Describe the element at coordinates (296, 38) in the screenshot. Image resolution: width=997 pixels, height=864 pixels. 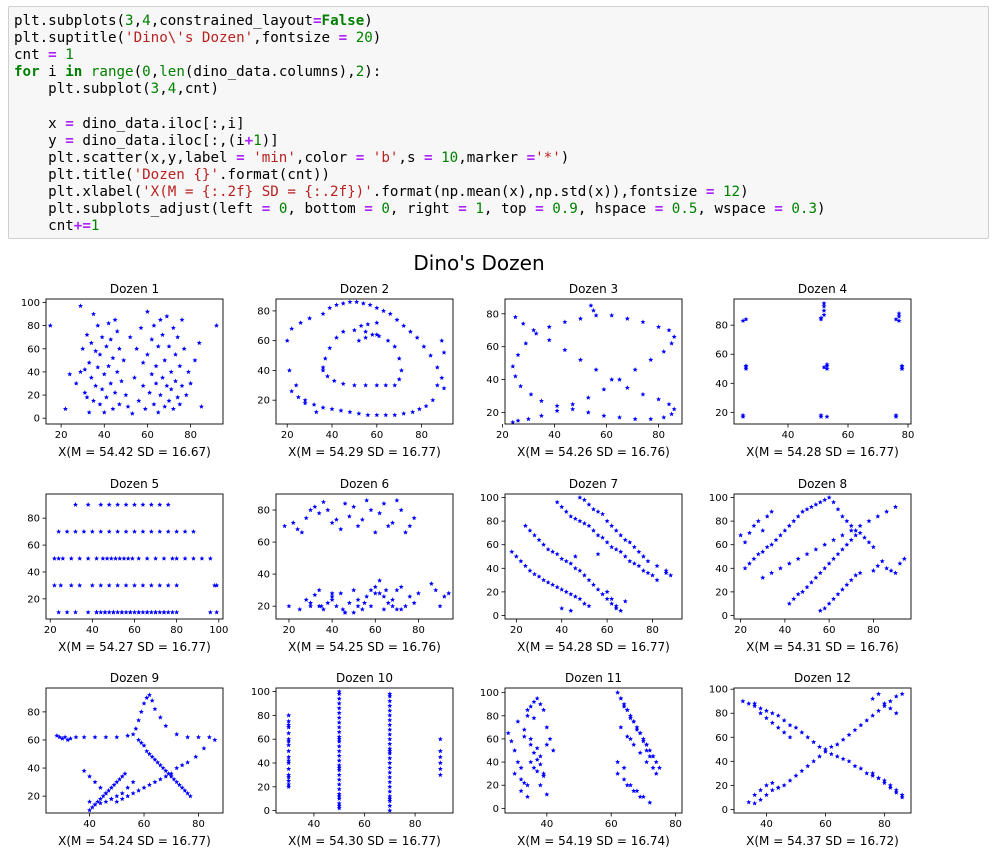
I see `code-token: ,fontsize` at that location.